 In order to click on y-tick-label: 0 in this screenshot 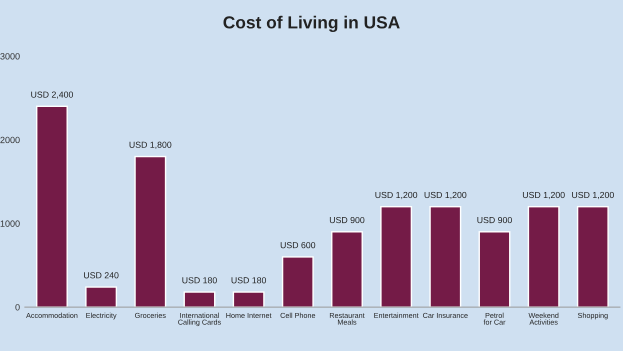, I will do `click(17, 307)`.